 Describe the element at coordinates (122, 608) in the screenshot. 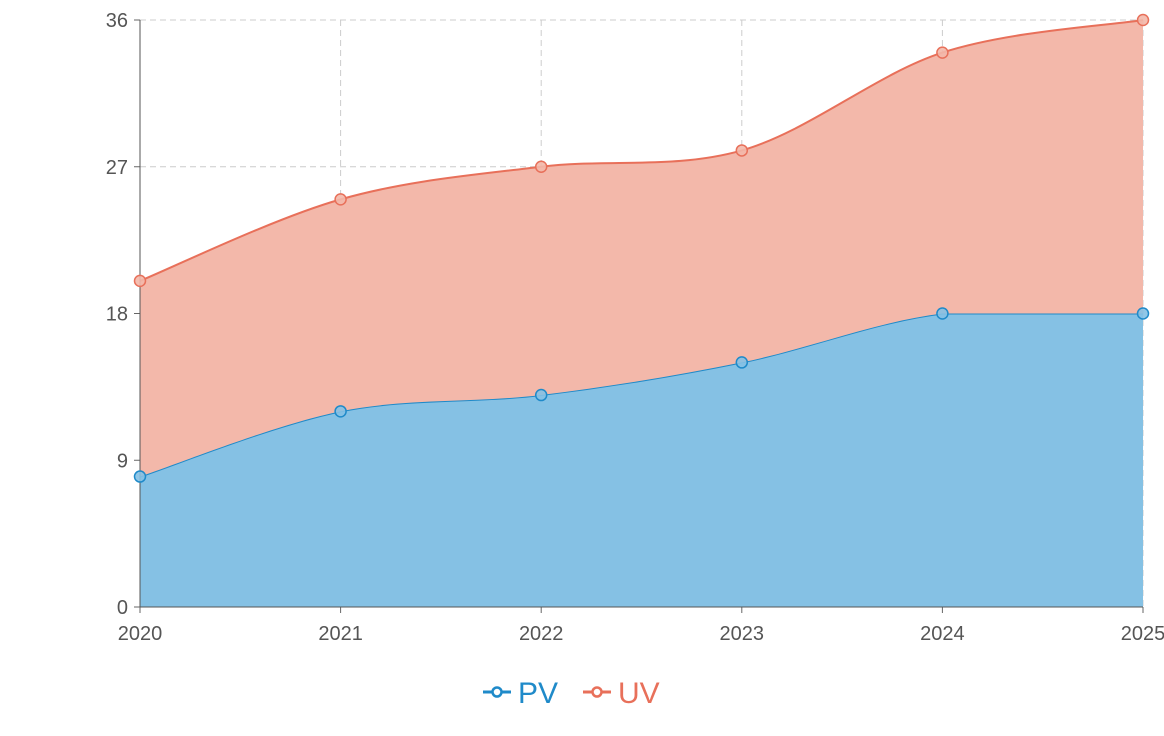

I see `y-tick-label: 0` at that location.